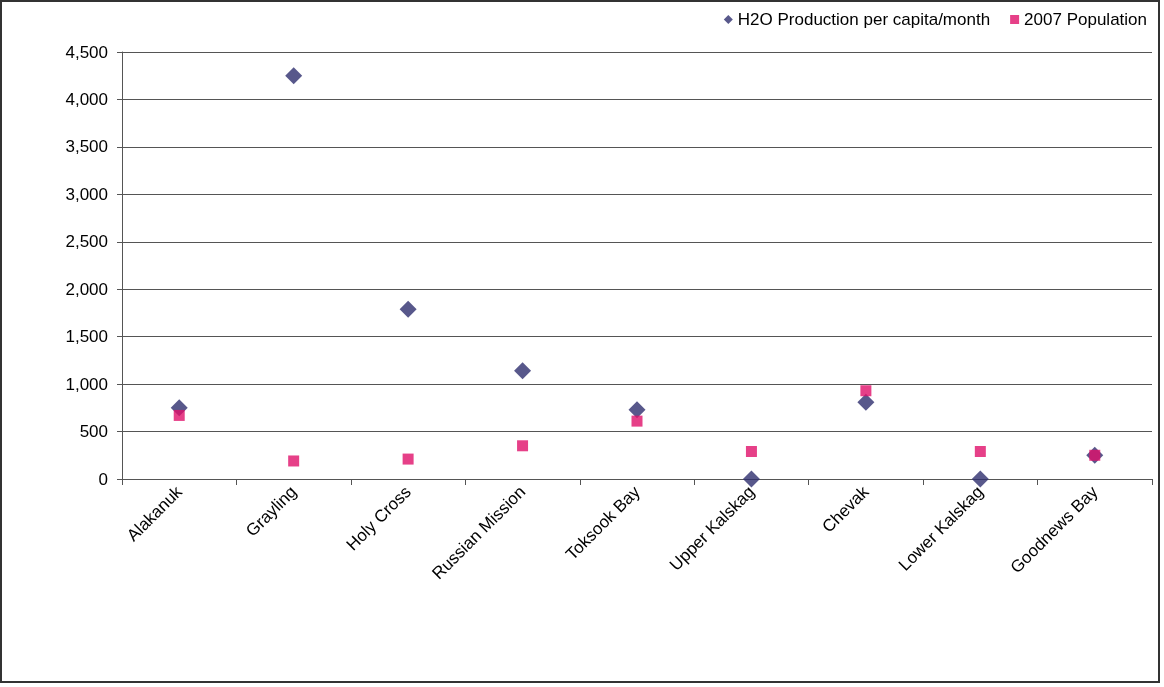 Image resolution: width=1164 pixels, height=687 pixels. What do you see at coordinates (86, 242) in the screenshot?
I see `y-tick-label: 2,500` at bounding box center [86, 242].